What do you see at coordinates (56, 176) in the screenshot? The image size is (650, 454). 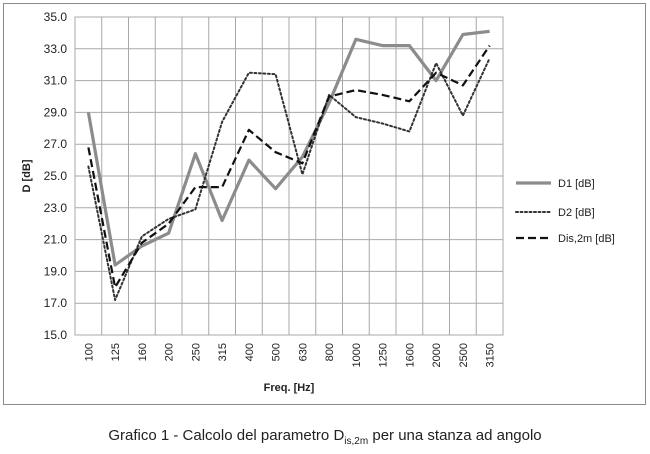 I see `y-tick-label: 25.0` at bounding box center [56, 176].